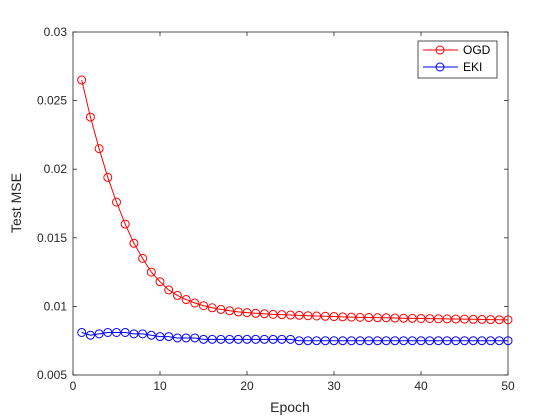  I want to click on x-tick-label: 30, so click(334, 386).